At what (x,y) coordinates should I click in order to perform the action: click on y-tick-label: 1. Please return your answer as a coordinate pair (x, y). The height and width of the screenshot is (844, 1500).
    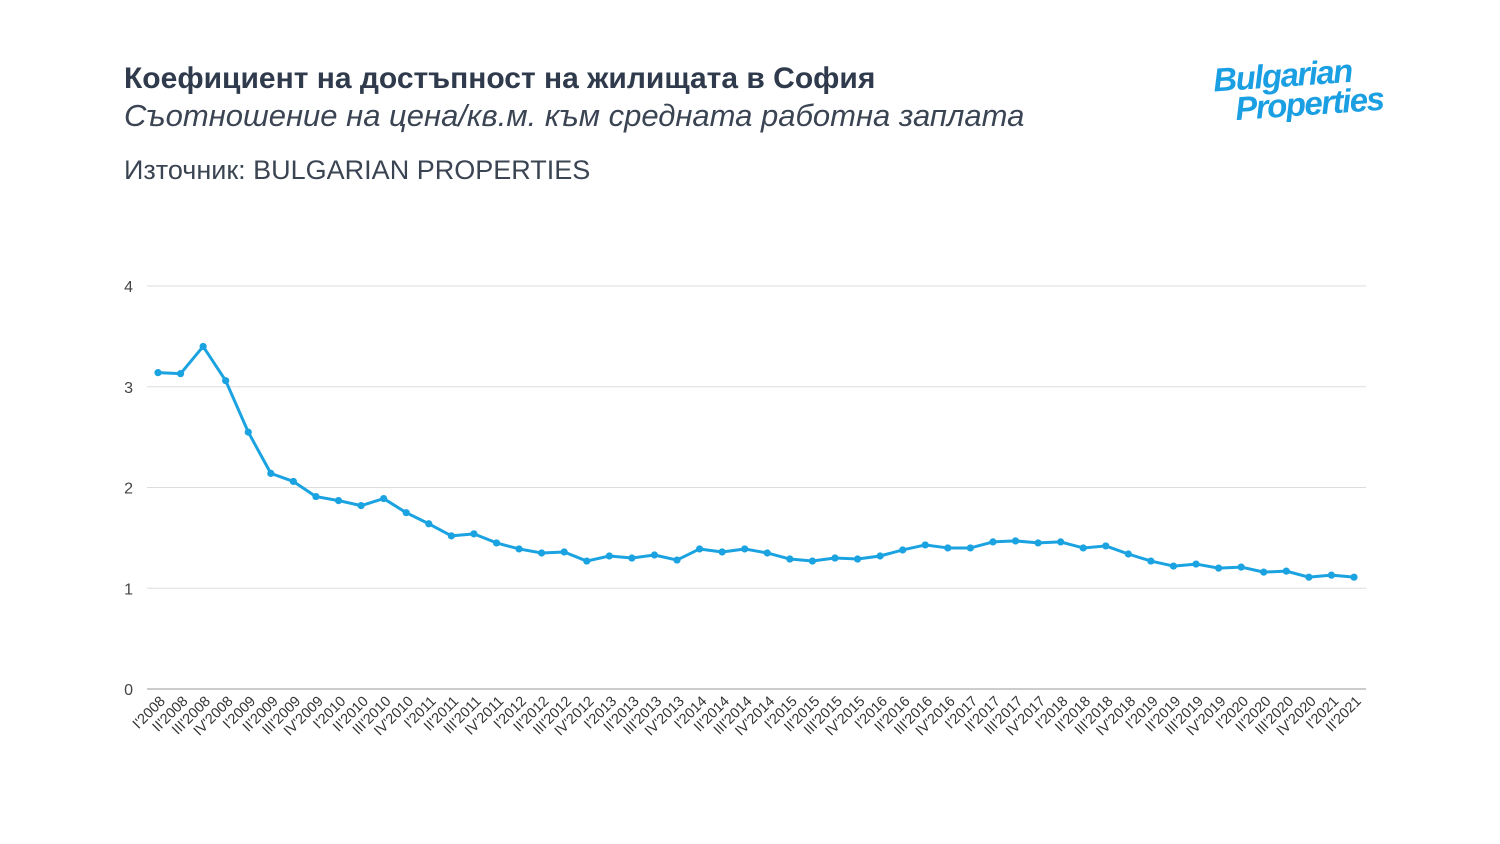
    Looking at the image, I should click on (128, 589).